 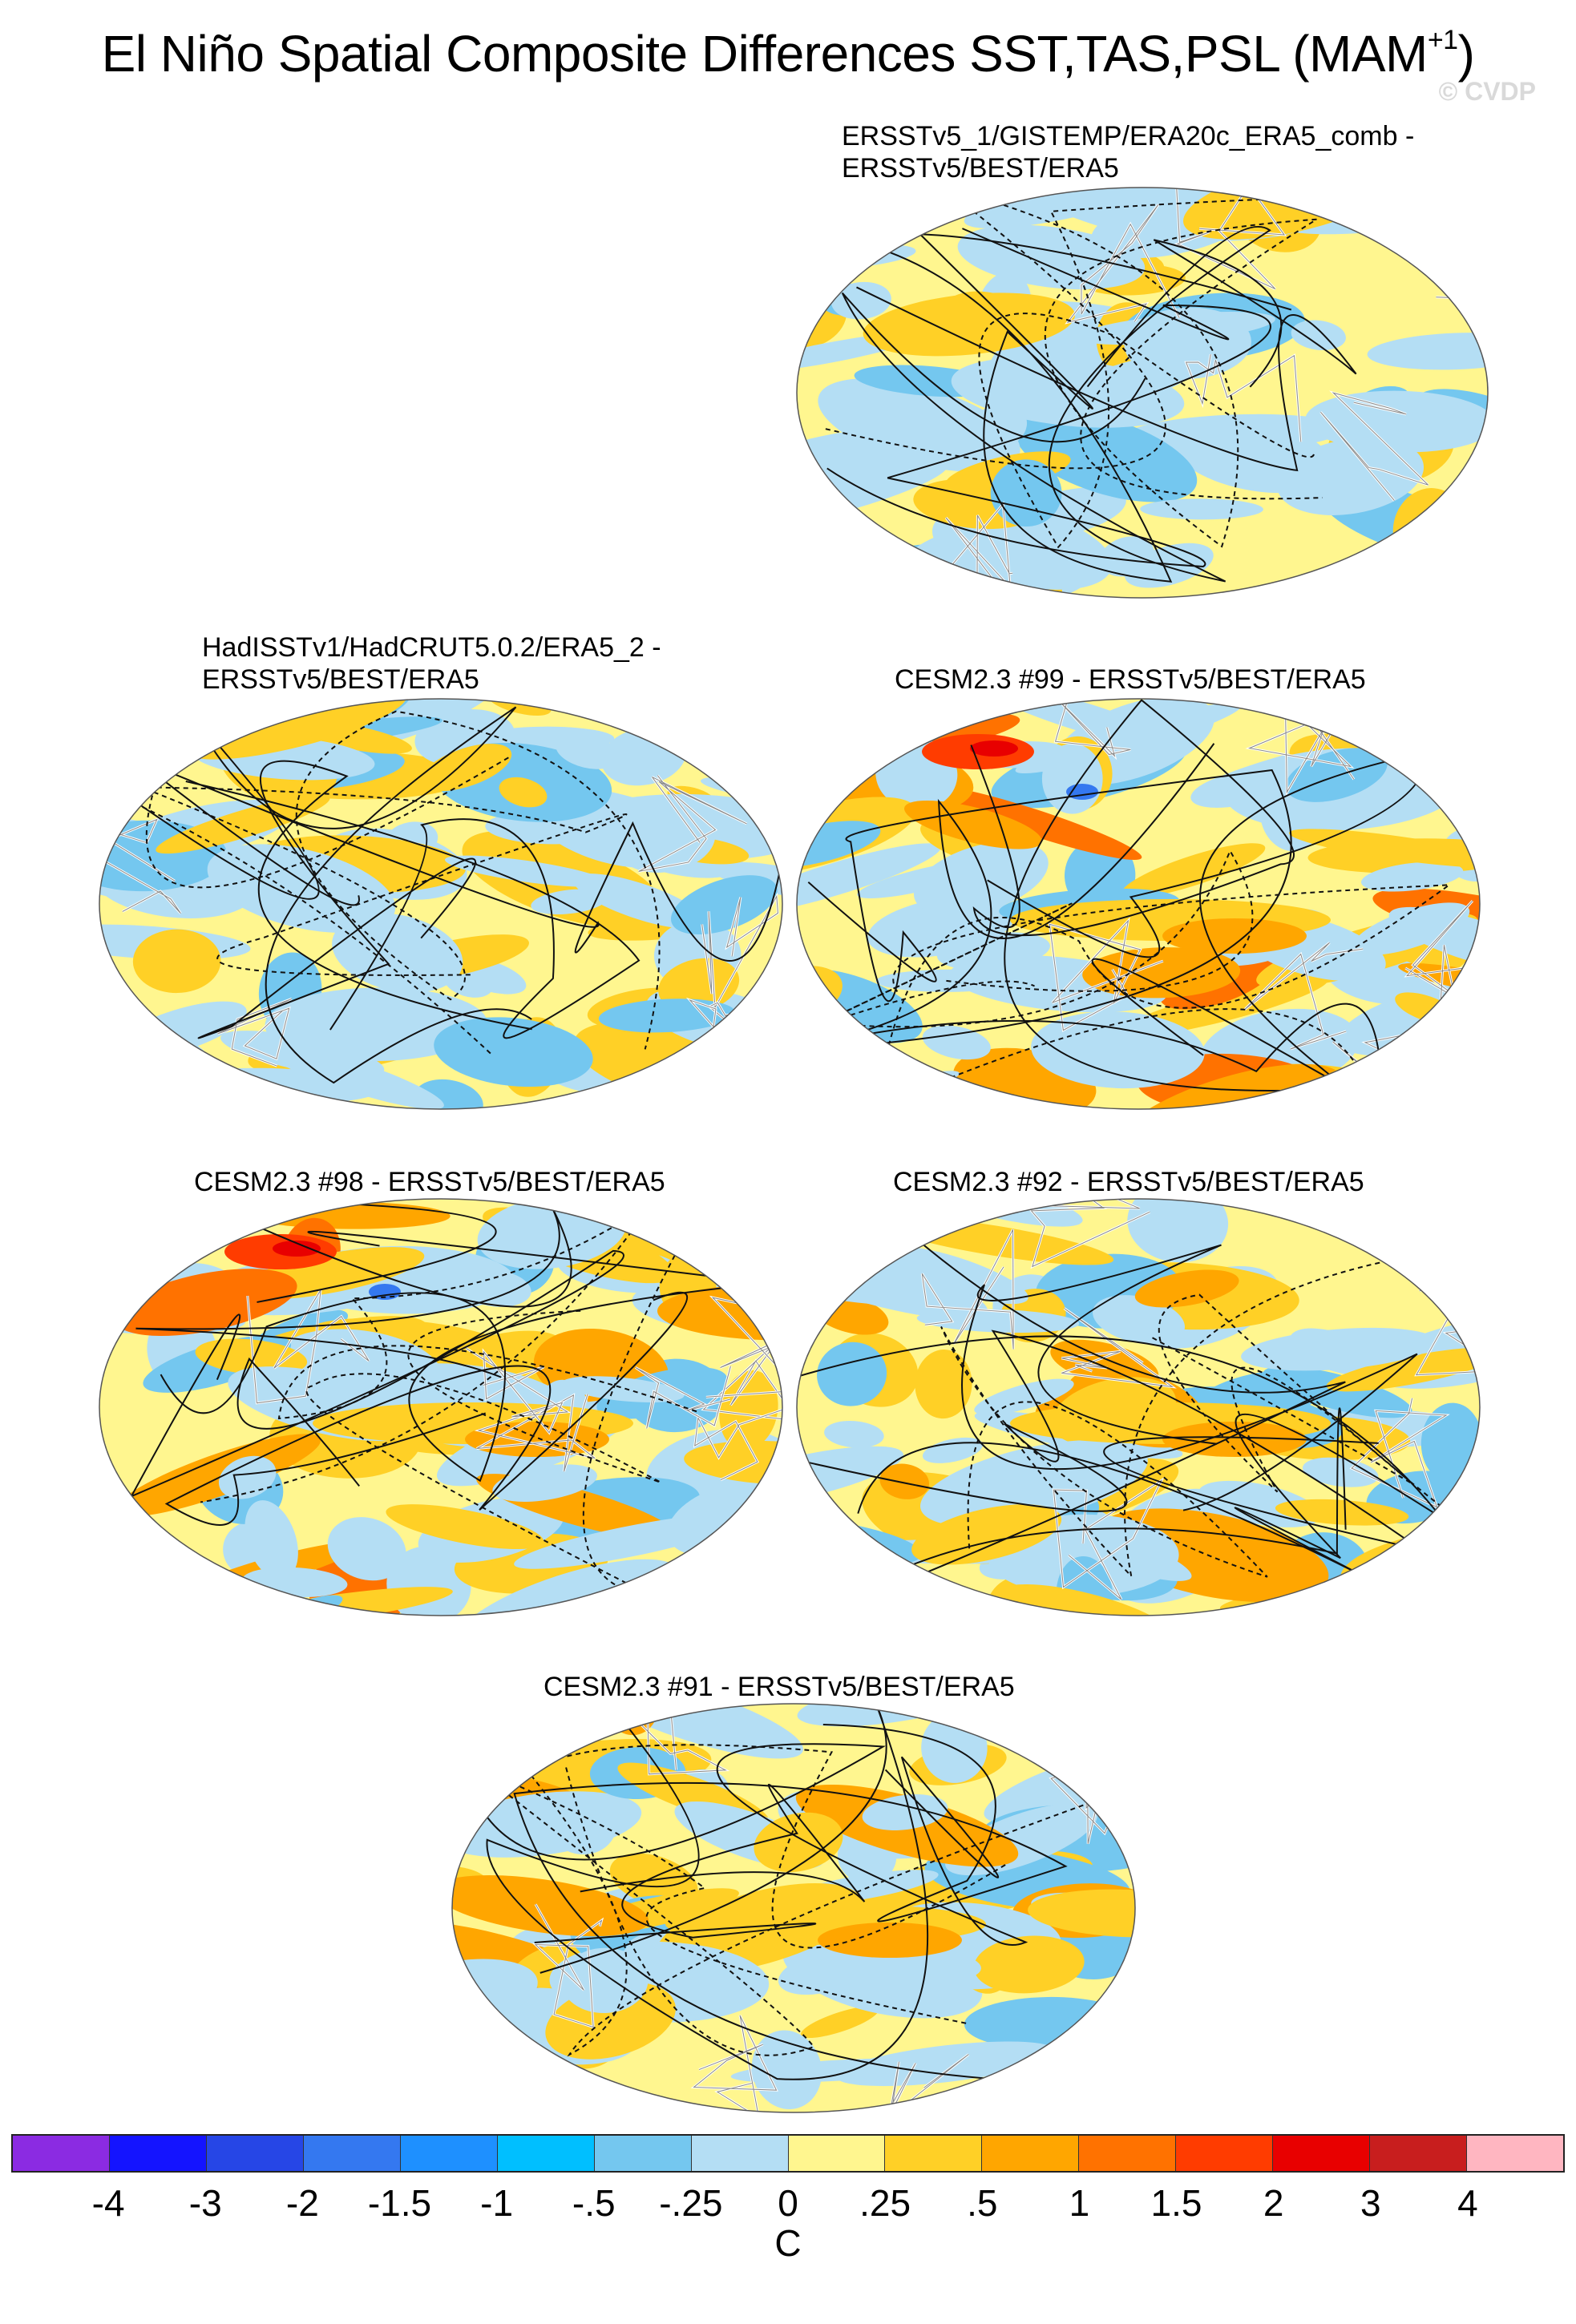 What do you see at coordinates (1467, 2203) in the screenshot?
I see `colorbar-tick-label: 4` at bounding box center [1467, 2203].